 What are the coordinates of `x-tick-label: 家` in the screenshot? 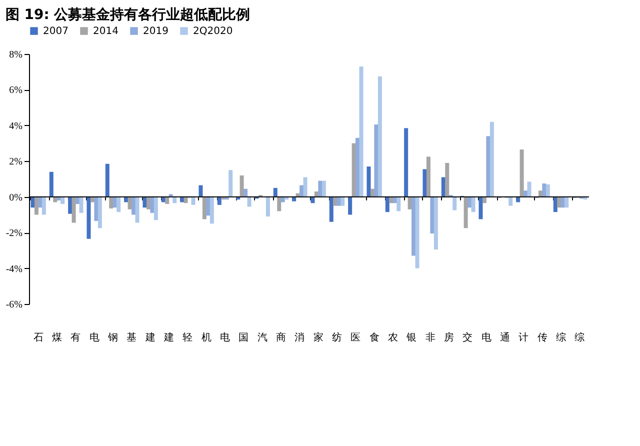 It's located at (318, 338).